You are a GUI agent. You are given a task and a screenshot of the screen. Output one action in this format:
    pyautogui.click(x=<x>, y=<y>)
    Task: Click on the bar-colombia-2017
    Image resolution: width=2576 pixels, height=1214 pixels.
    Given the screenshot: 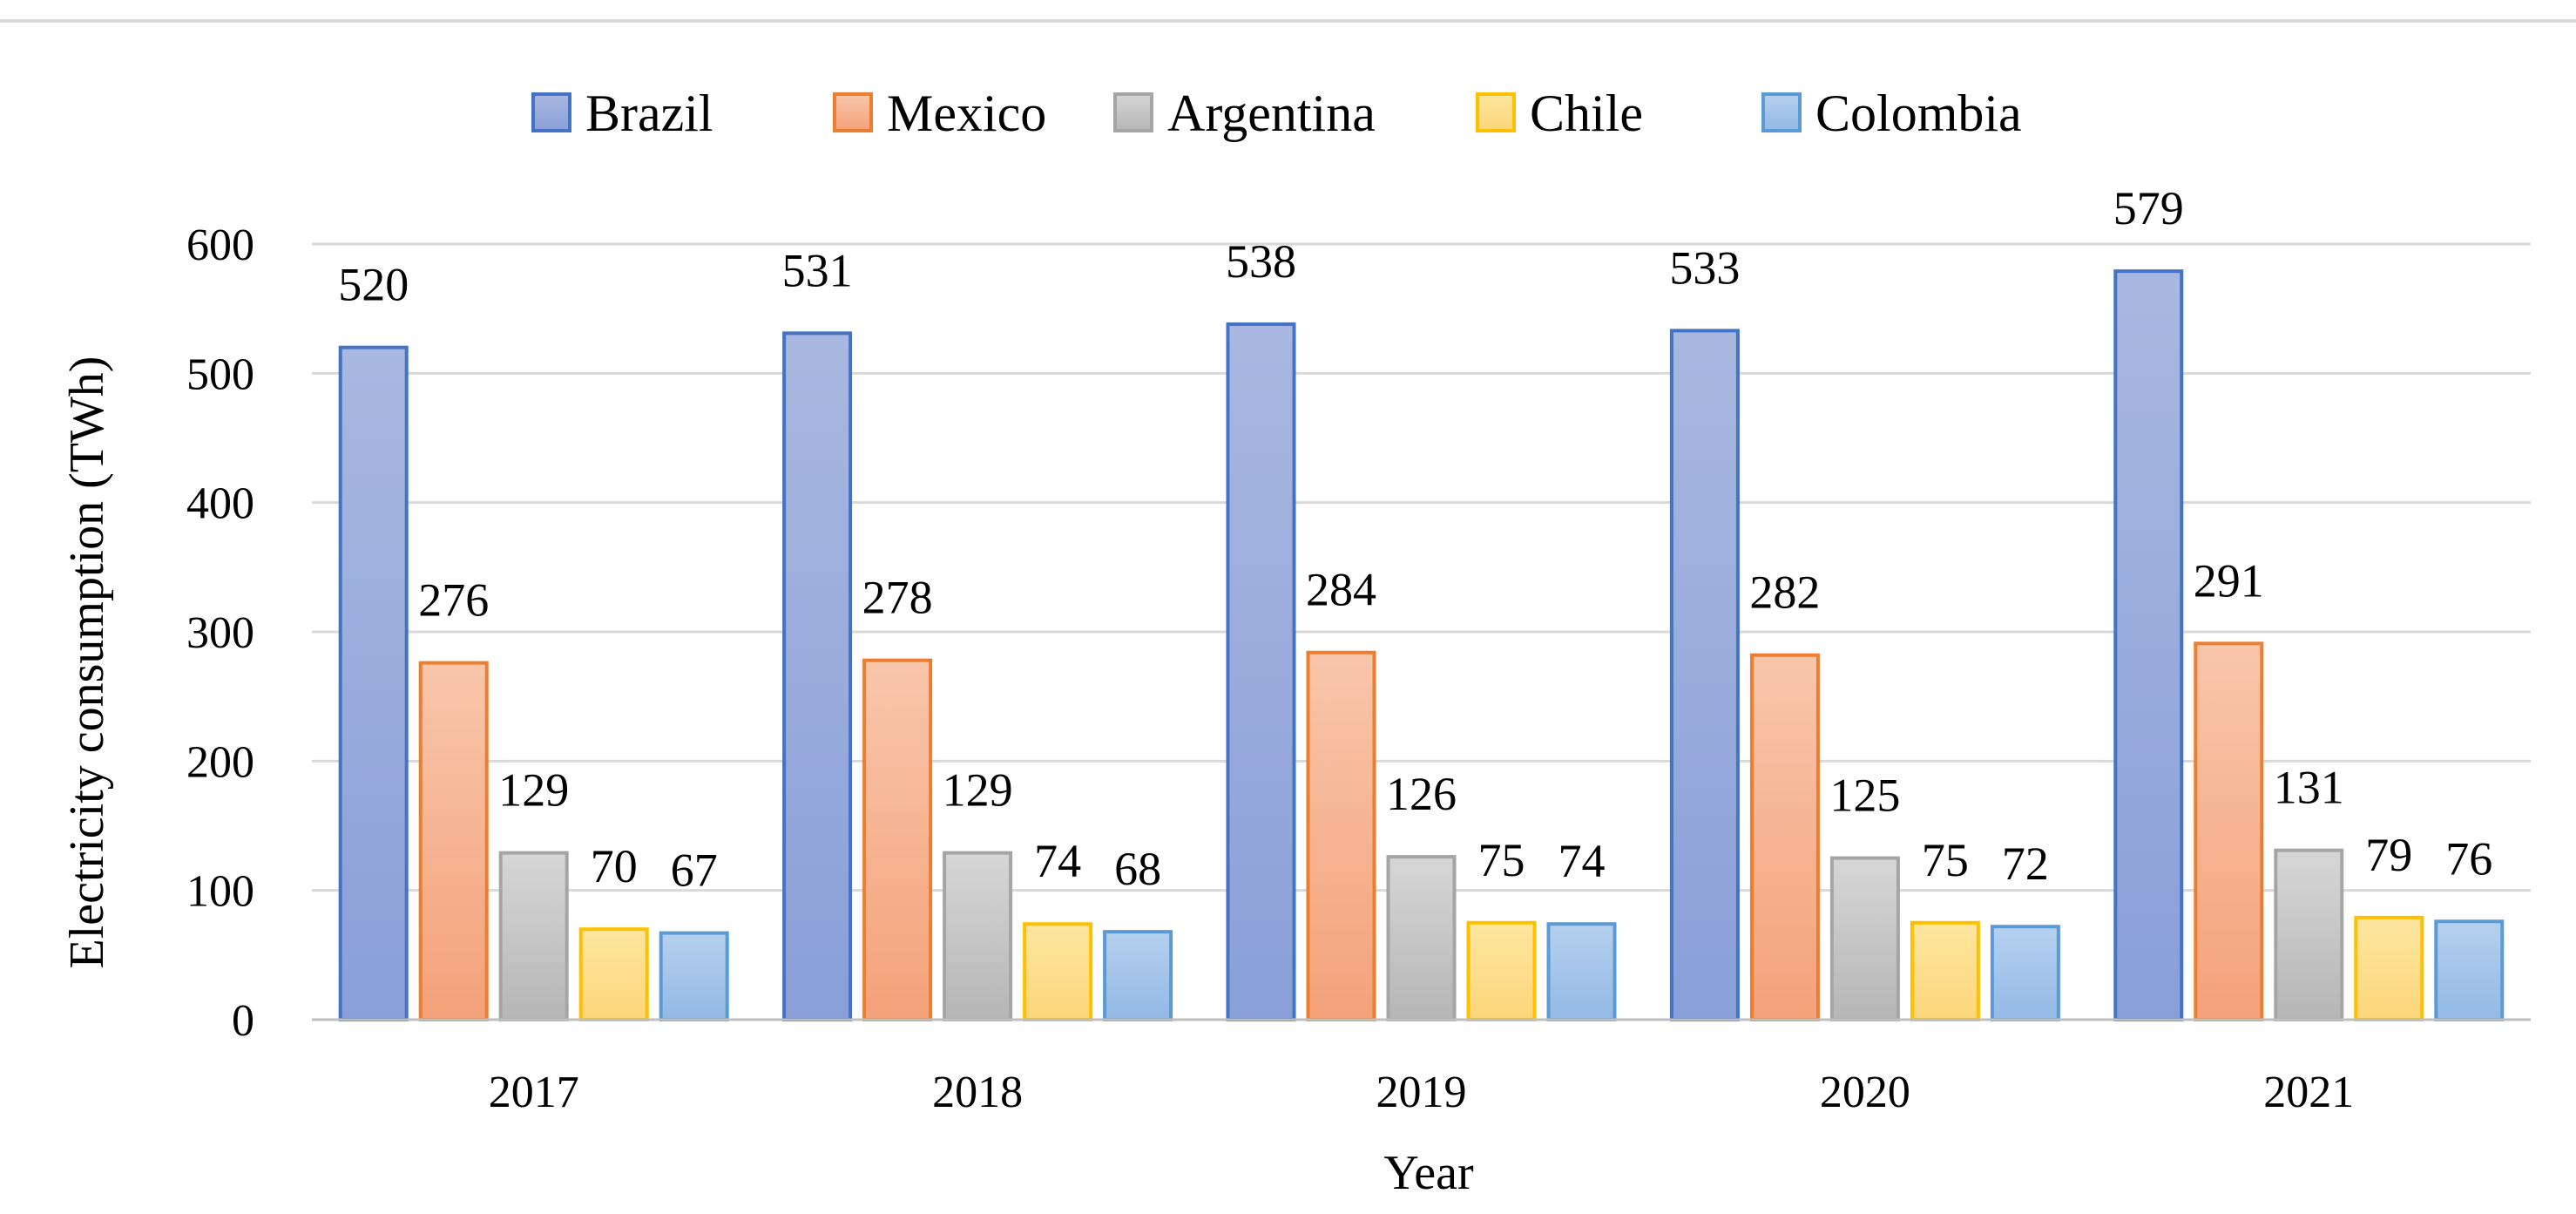 What is the action you would take?
    pyautogui.click(x=694, y=977)
    